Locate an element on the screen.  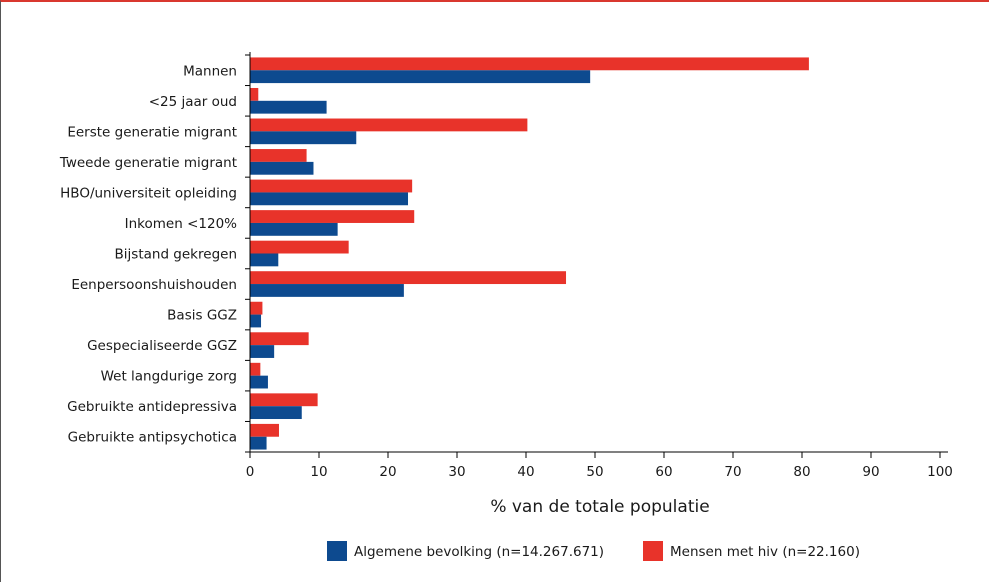
x-tick-label: 70 is located at coordinates (732, 472).